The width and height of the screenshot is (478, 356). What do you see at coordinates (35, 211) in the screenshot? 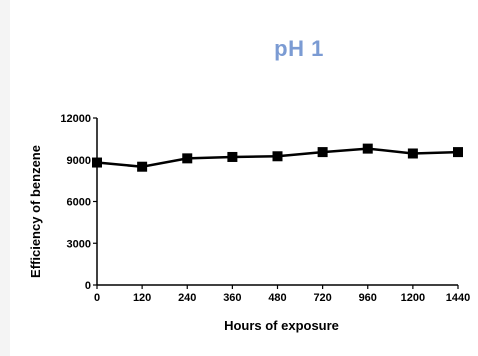
I see `y-axis-title: Efficiency of benzene` at bounding box center [35, 211].